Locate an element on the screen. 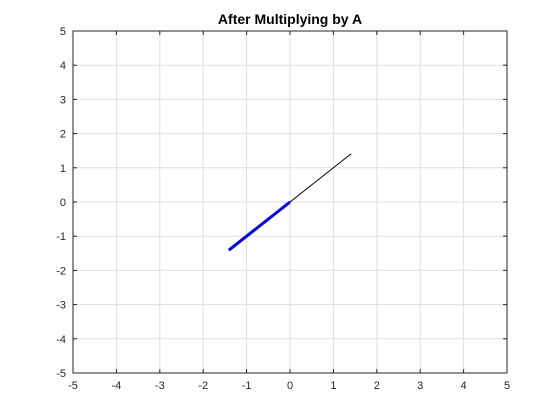  x-tick-label: -1 is located at coordinates (247, 386).